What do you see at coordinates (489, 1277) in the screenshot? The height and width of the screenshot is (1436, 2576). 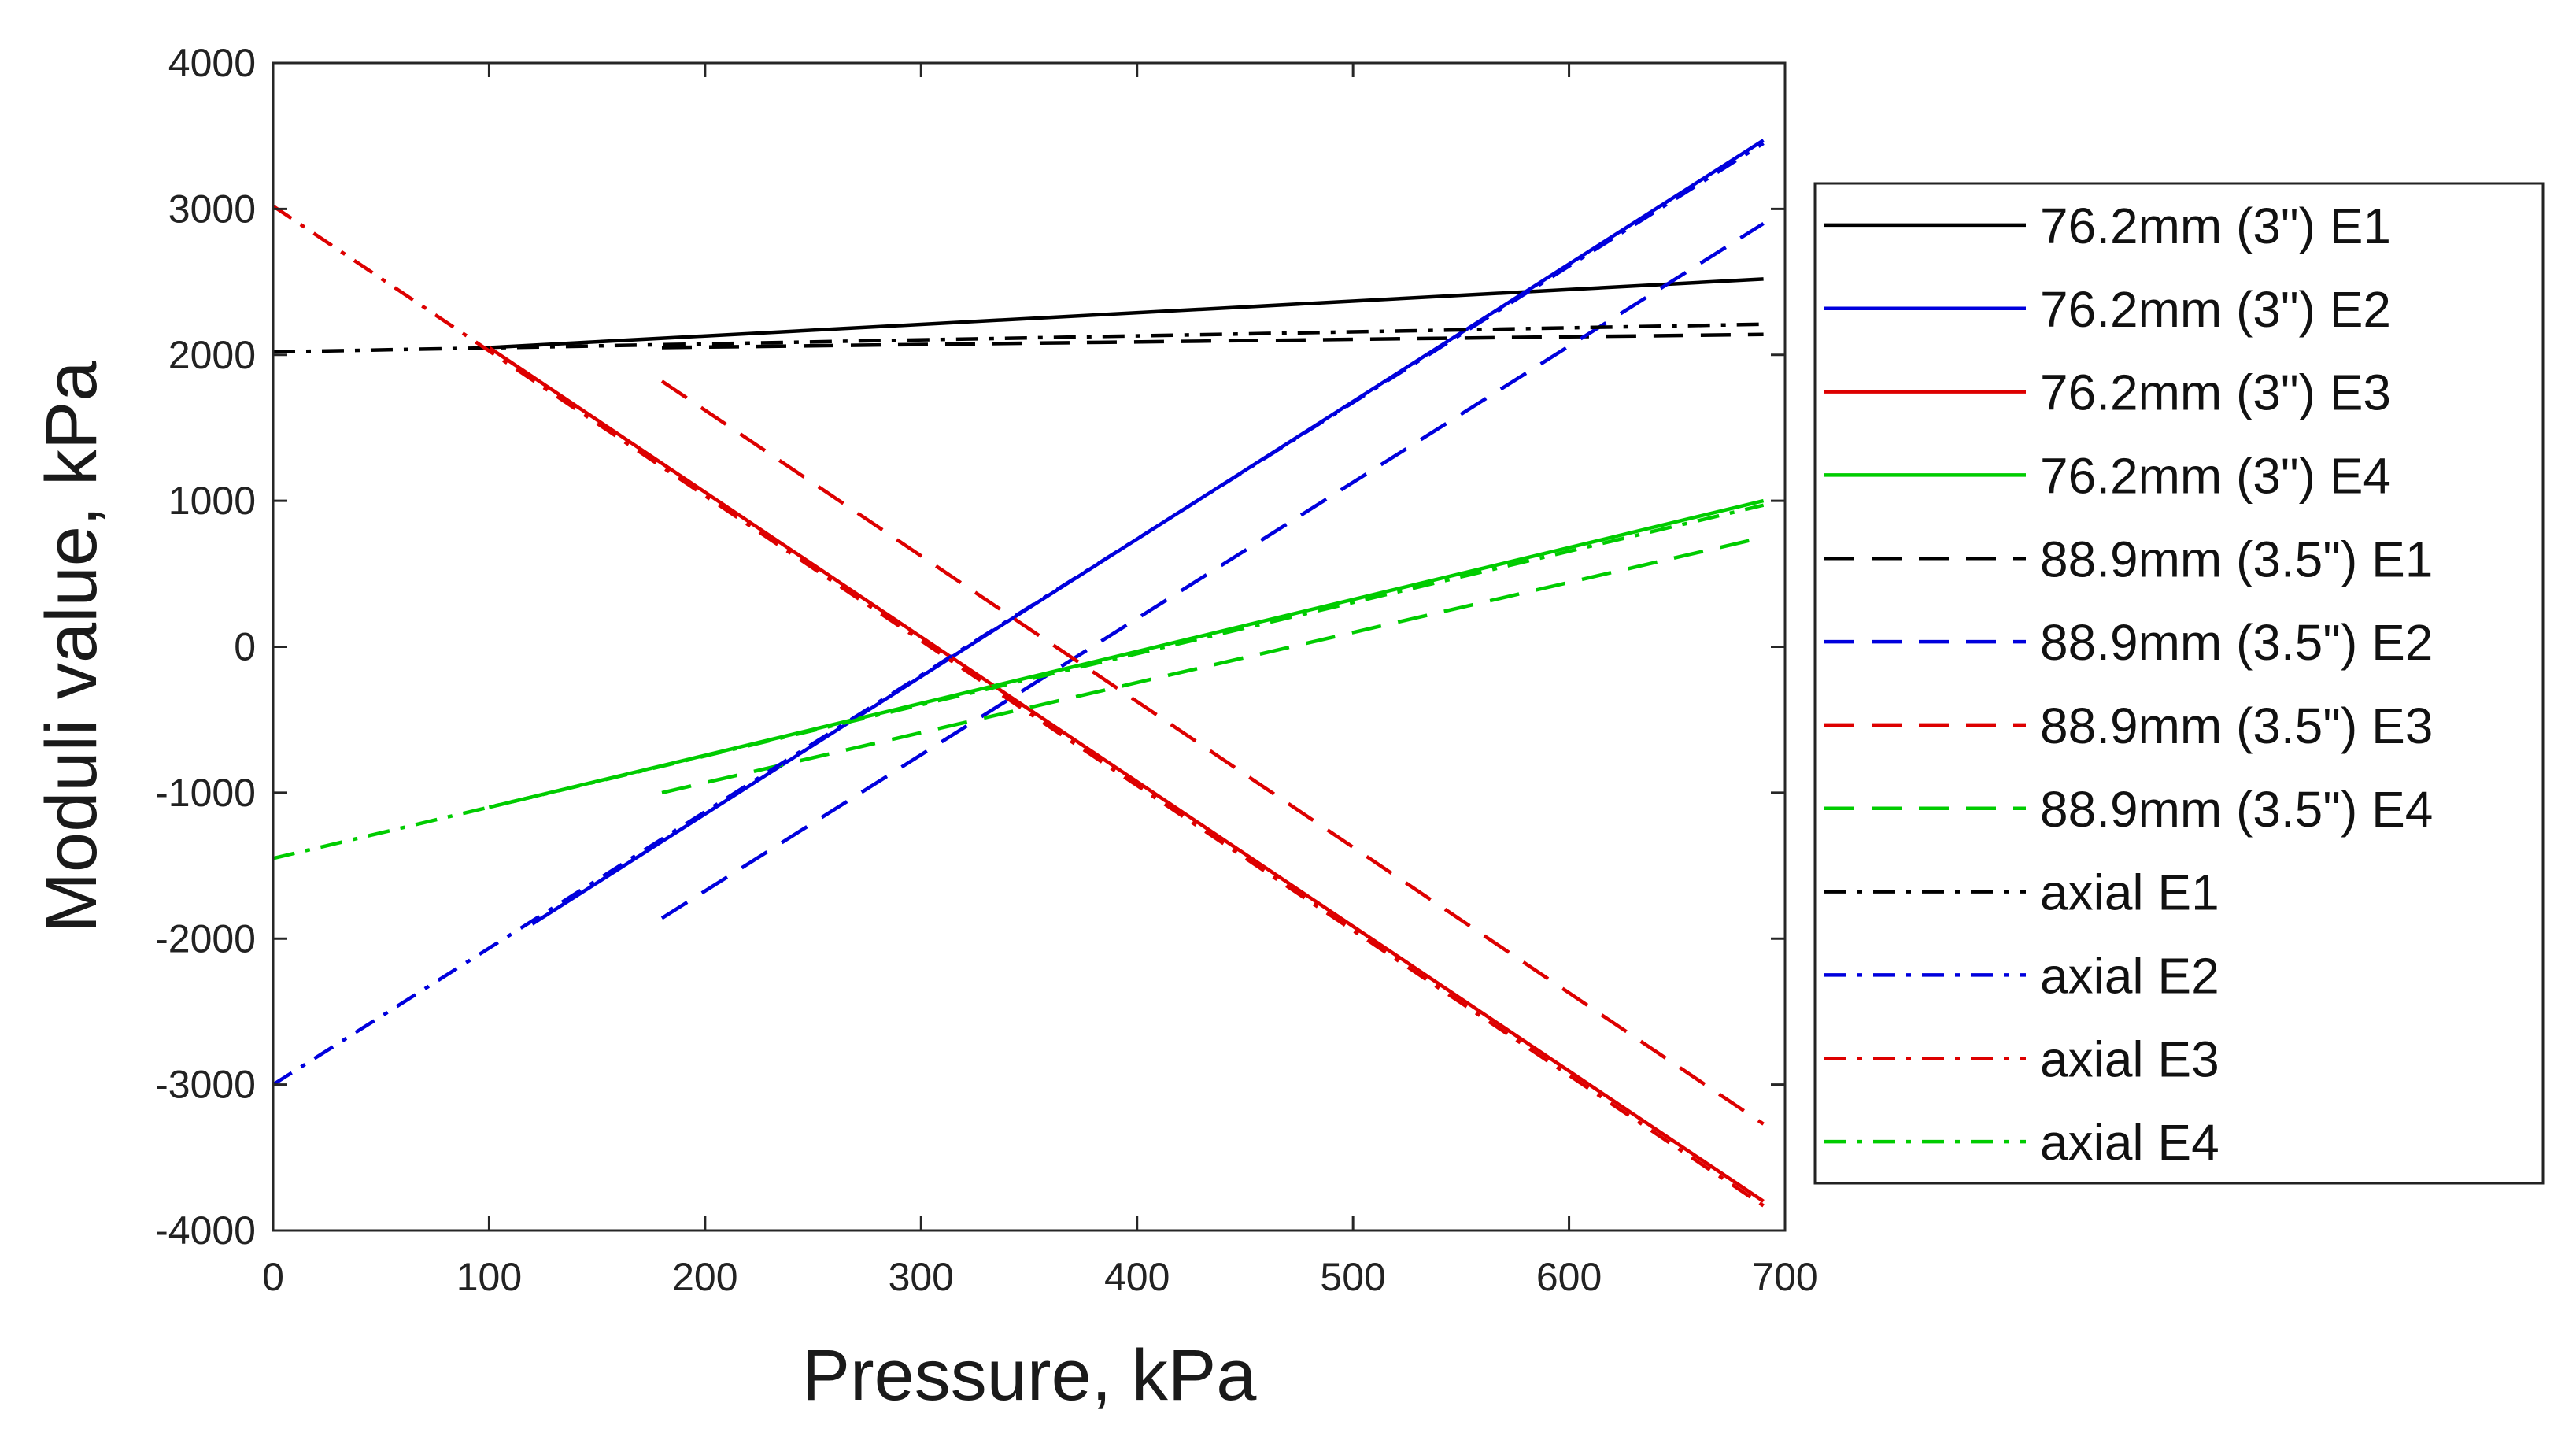 I see `x-tick-label: 100` at bounding box center [489, 1277].